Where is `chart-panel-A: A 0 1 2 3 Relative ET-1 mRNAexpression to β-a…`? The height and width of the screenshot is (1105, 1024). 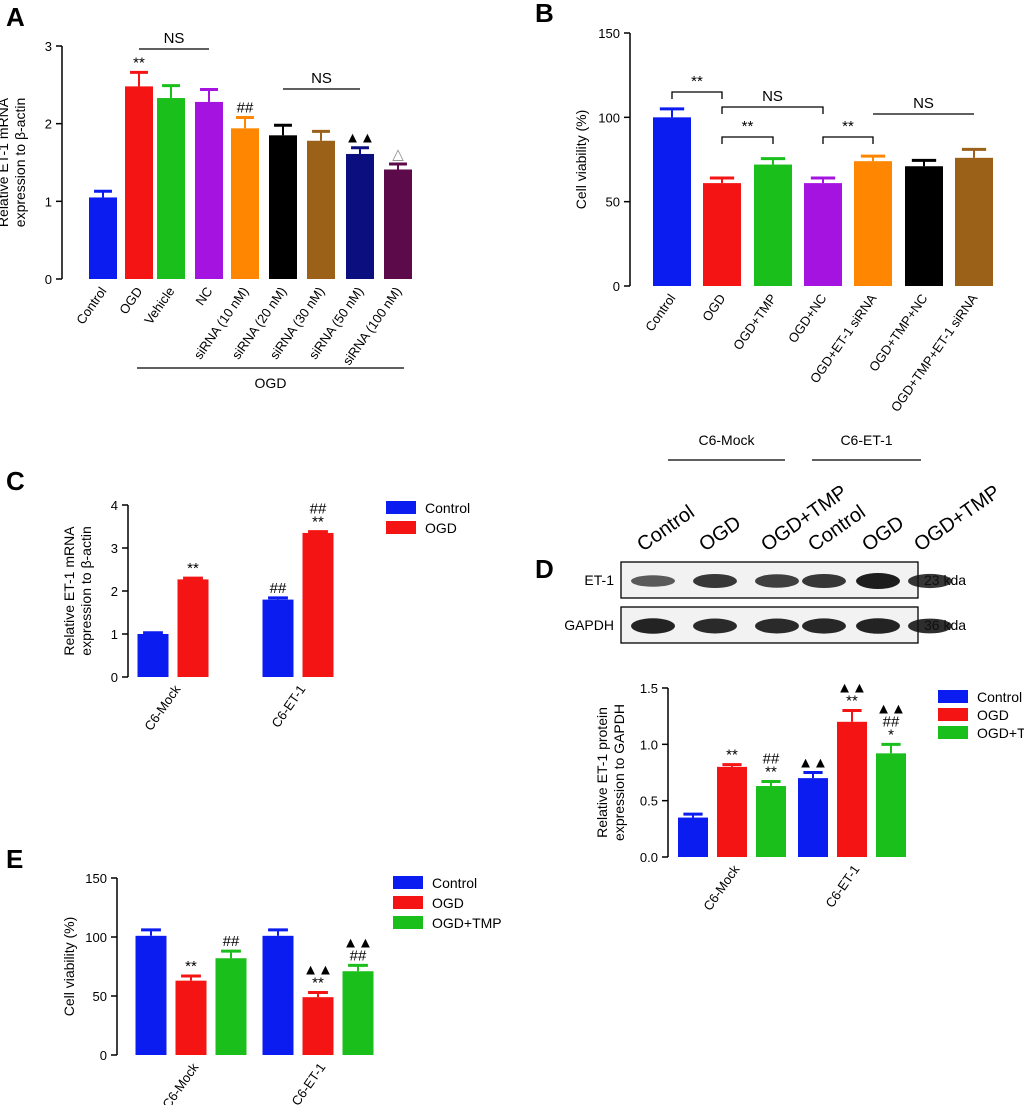 chart-panel-A: A 0 1 2 3 Relative ET-1 mRNAexpression to β-a… is located at coordinates (206, 196).